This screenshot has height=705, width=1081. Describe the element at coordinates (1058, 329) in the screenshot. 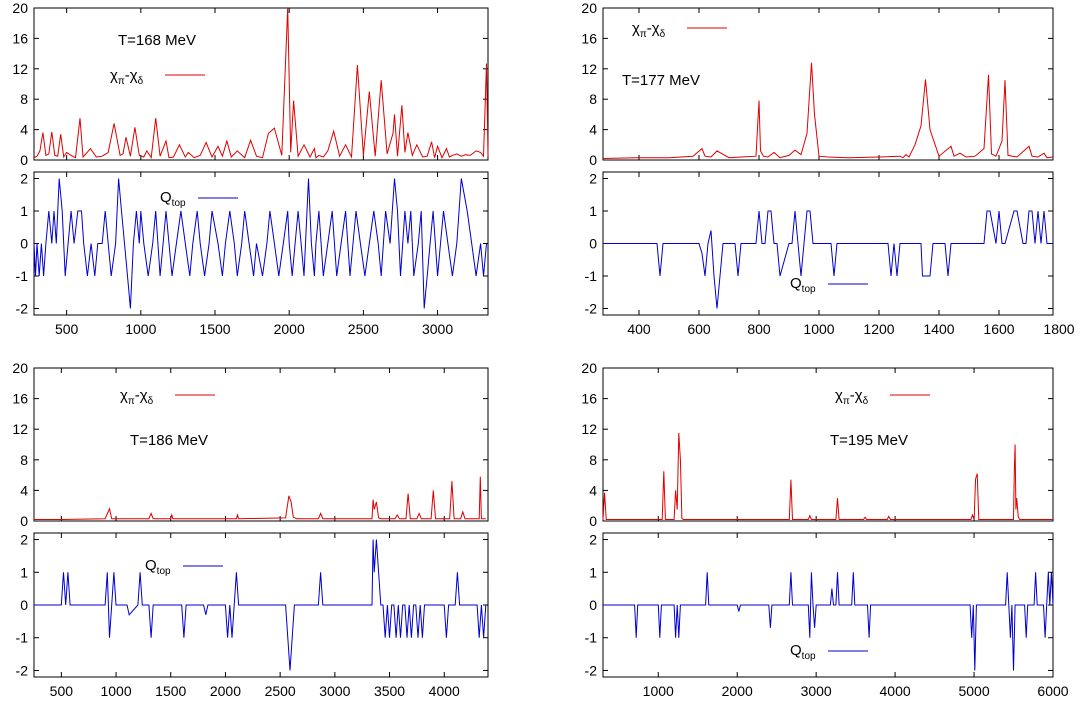

I see `x-tick-label: 1800` at that location.